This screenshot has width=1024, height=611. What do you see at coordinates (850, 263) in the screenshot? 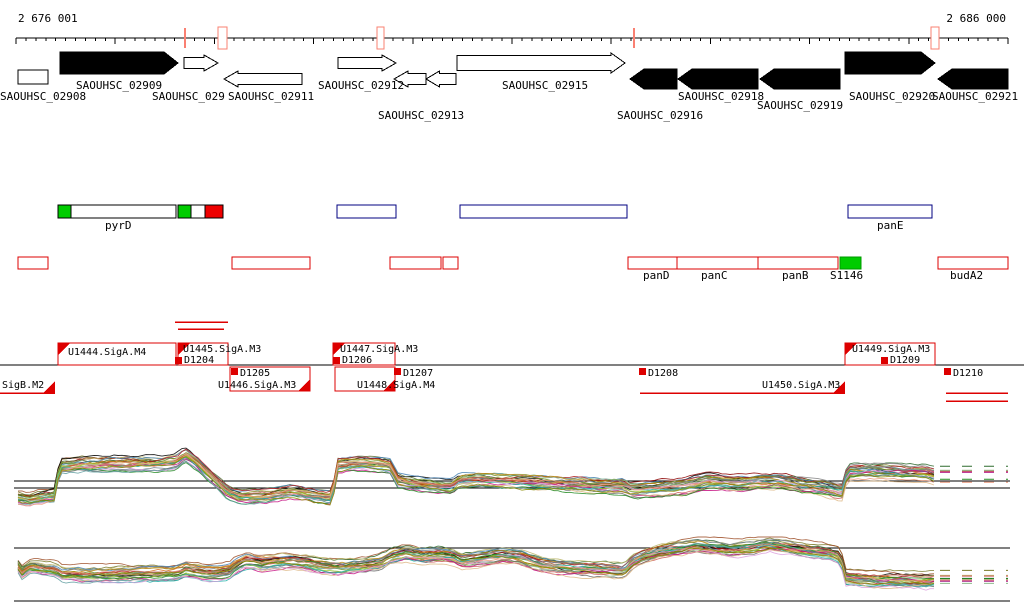
I see `feature-S1146` at bounding box center [850, 263].